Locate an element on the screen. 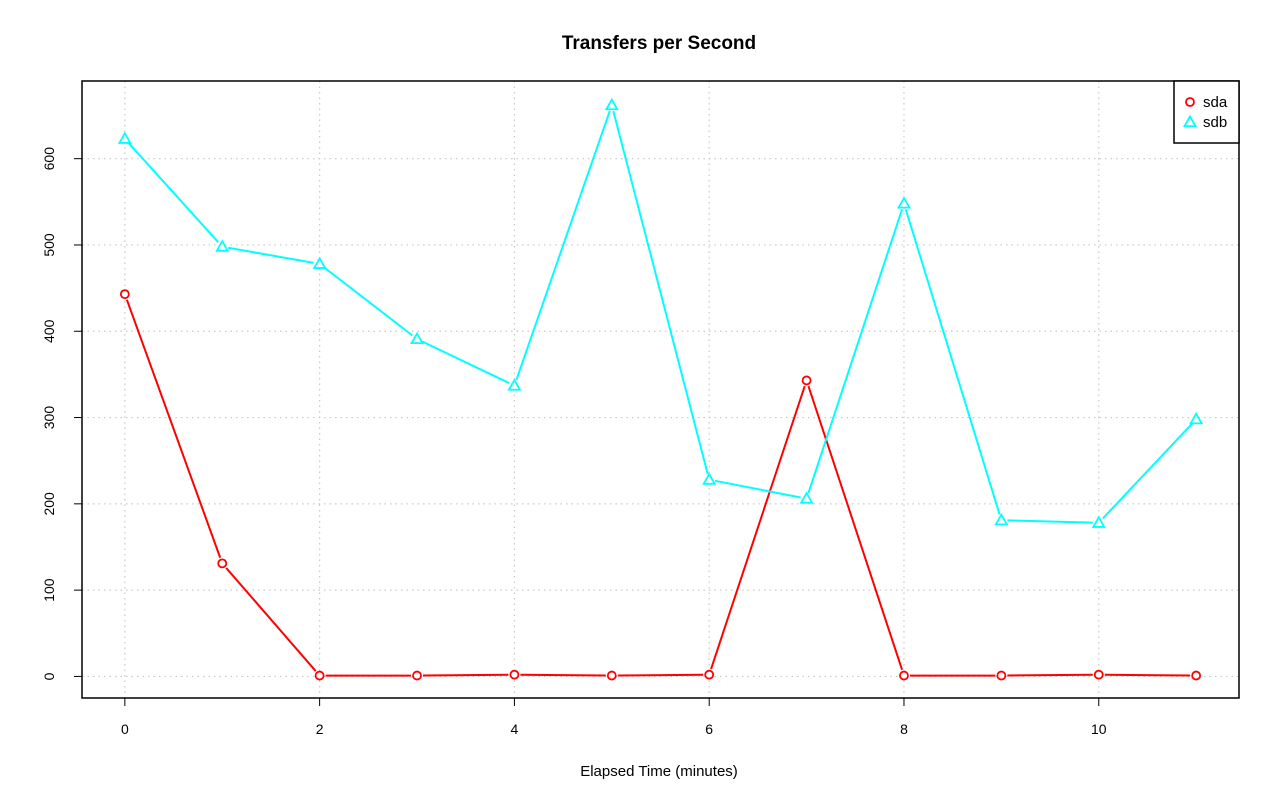 This screenshot has height=801, width=1280. x-tick-label: 0 is located at coordinates (125, 729).